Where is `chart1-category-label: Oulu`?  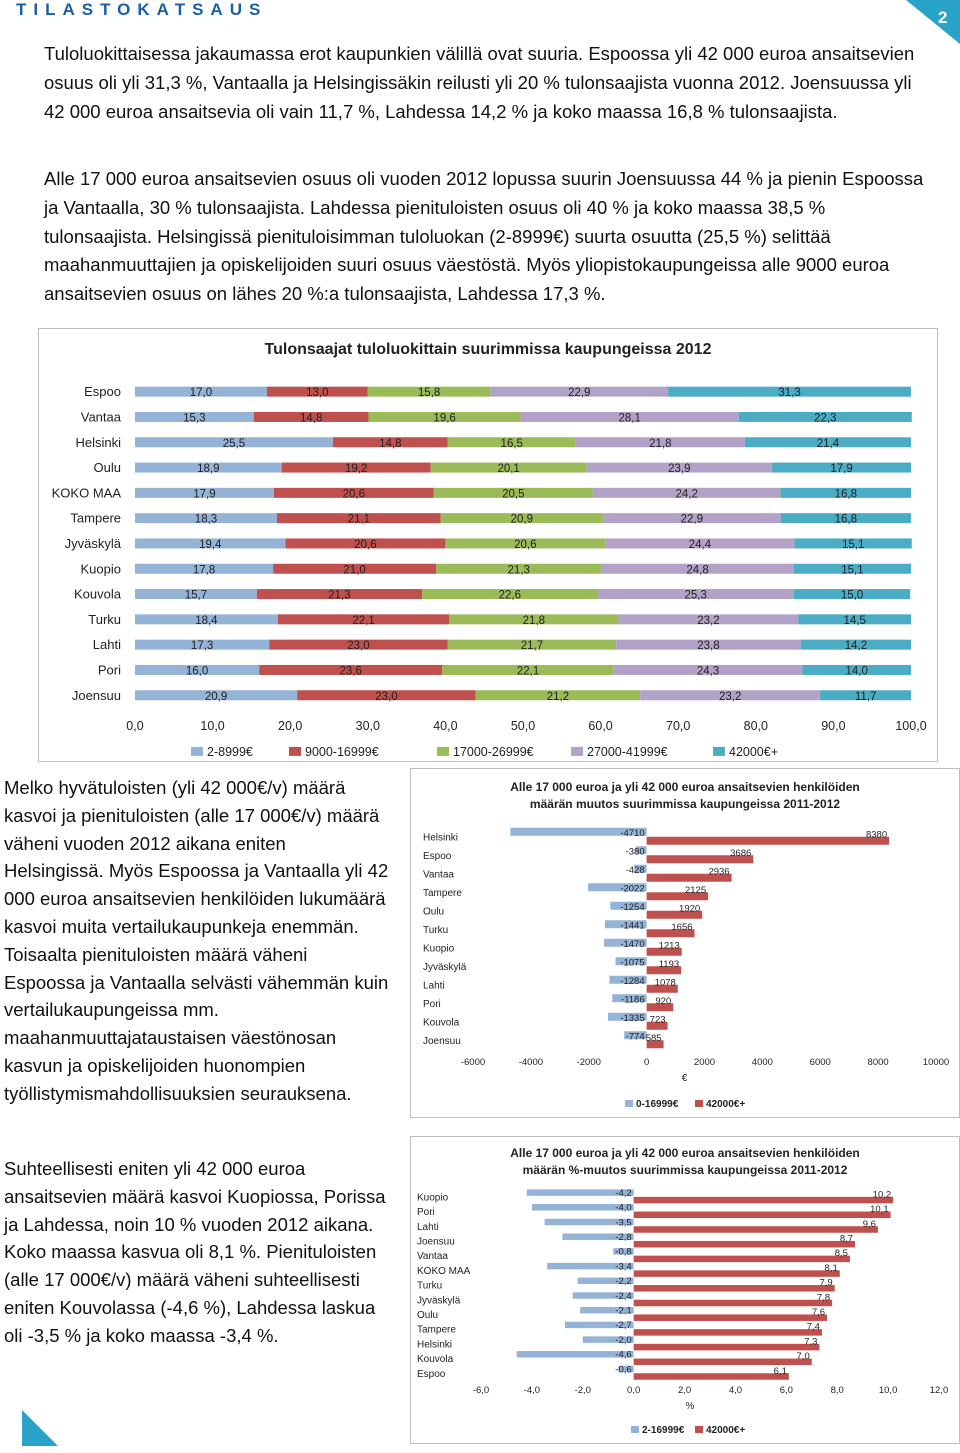 chart1-category-label: Oulu is located at coordinates (107, 467).